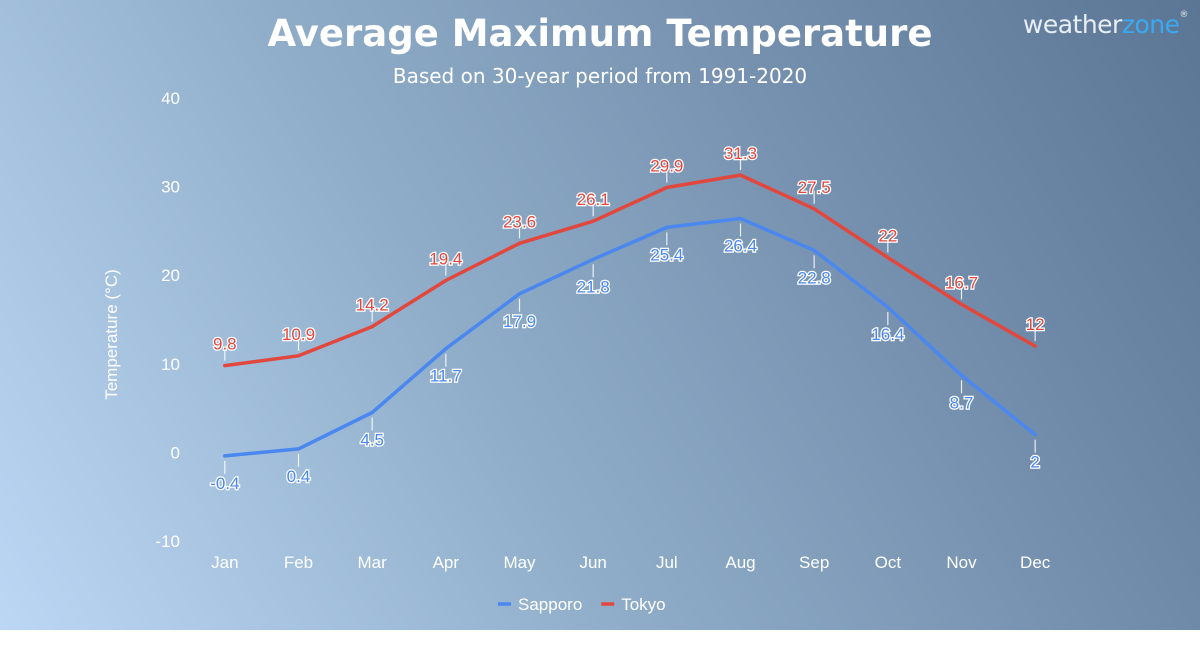 Image resolution: width=1200 pixels, height=645 pixels. Describe the element at coordinates (225, 344) in the screenshot. I see `data-label: 9.8` at that location.